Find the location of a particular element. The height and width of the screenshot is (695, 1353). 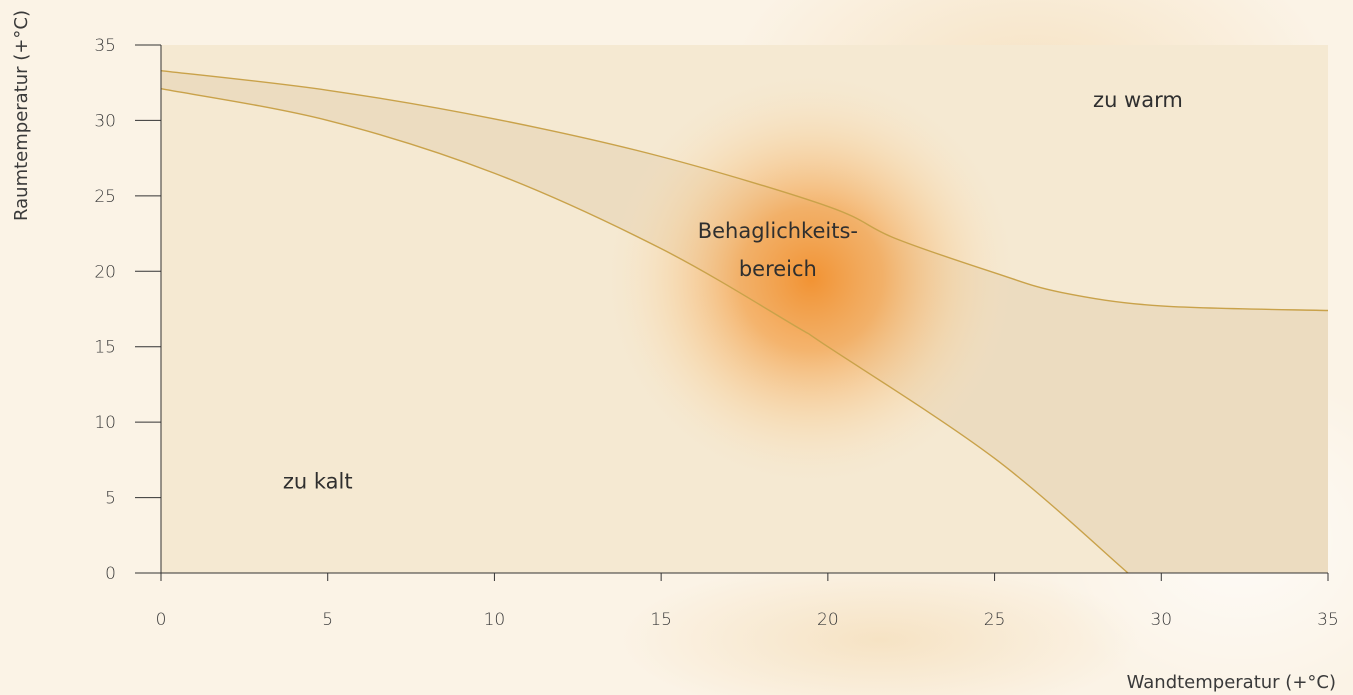

label-bereich: bereich is located at coordinates (778, 269).